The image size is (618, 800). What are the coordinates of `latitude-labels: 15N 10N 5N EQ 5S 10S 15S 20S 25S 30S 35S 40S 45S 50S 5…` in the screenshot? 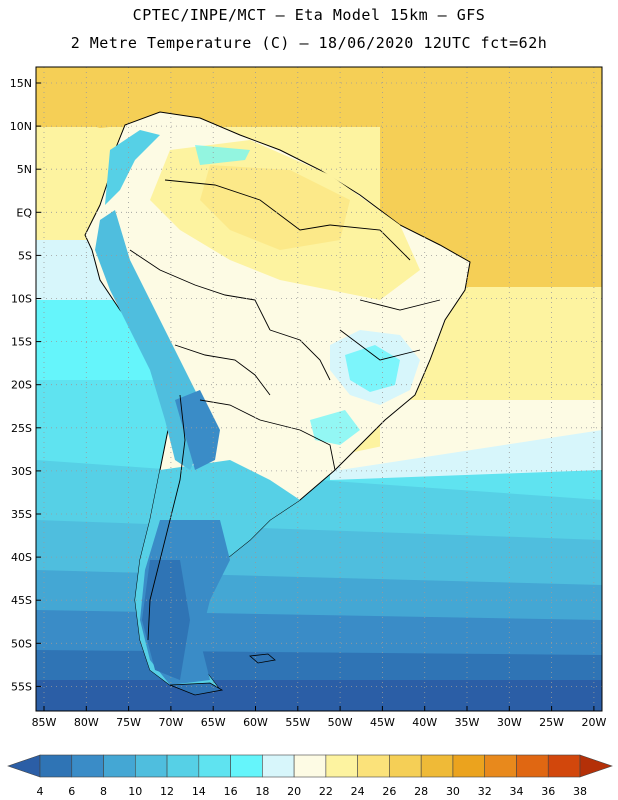 It's located at (25, 385).